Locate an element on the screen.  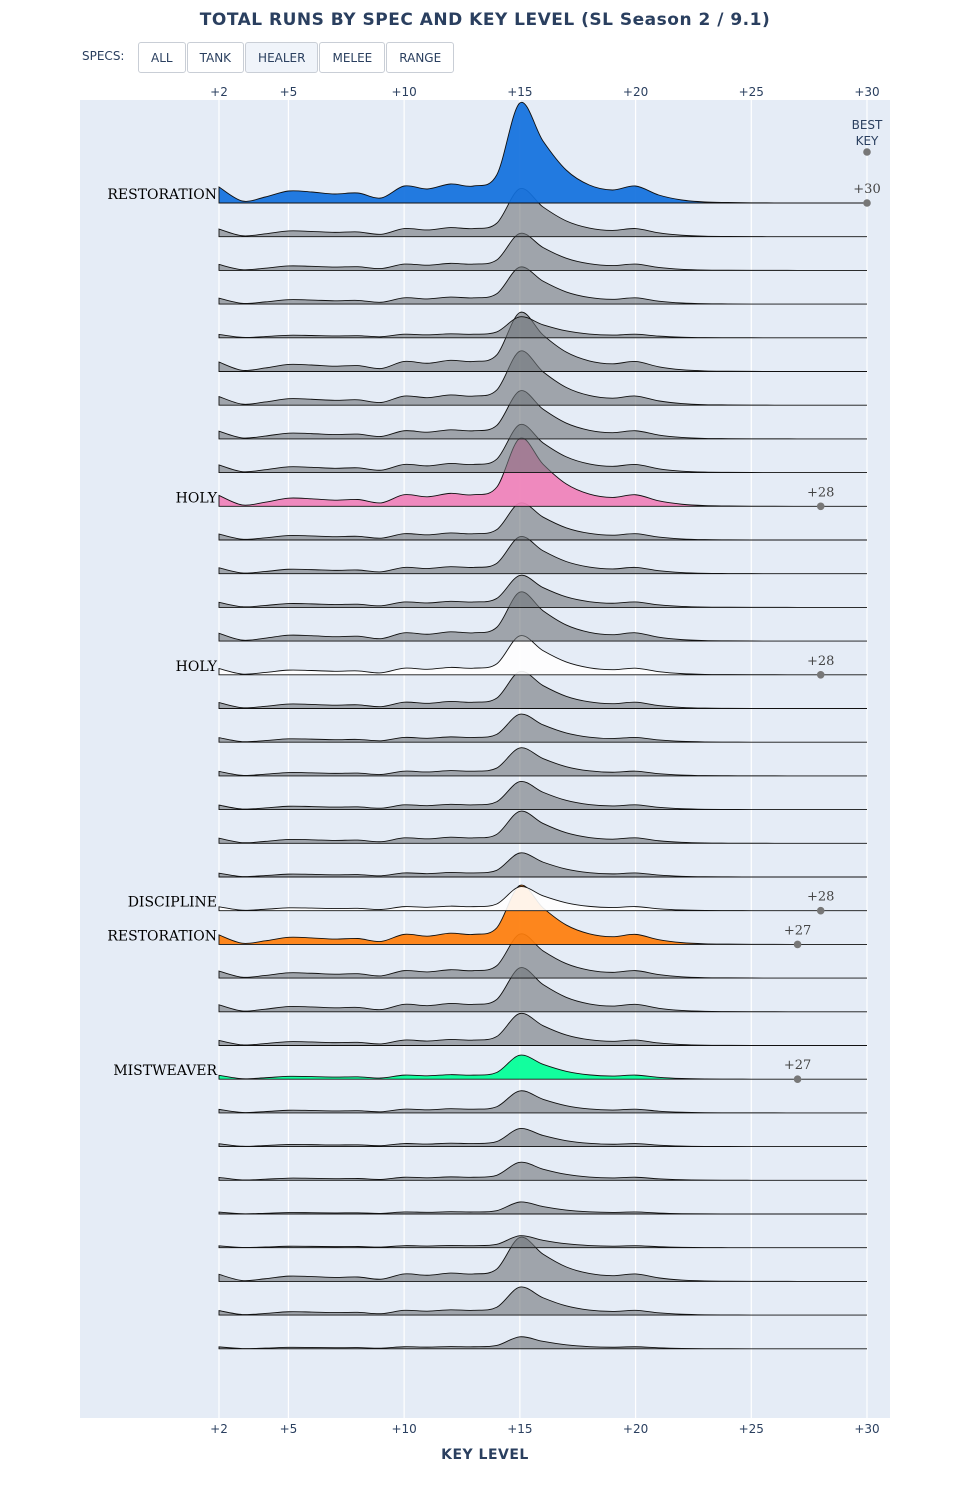
spec-button-range: RANGE is located at coordinates (420, 57).